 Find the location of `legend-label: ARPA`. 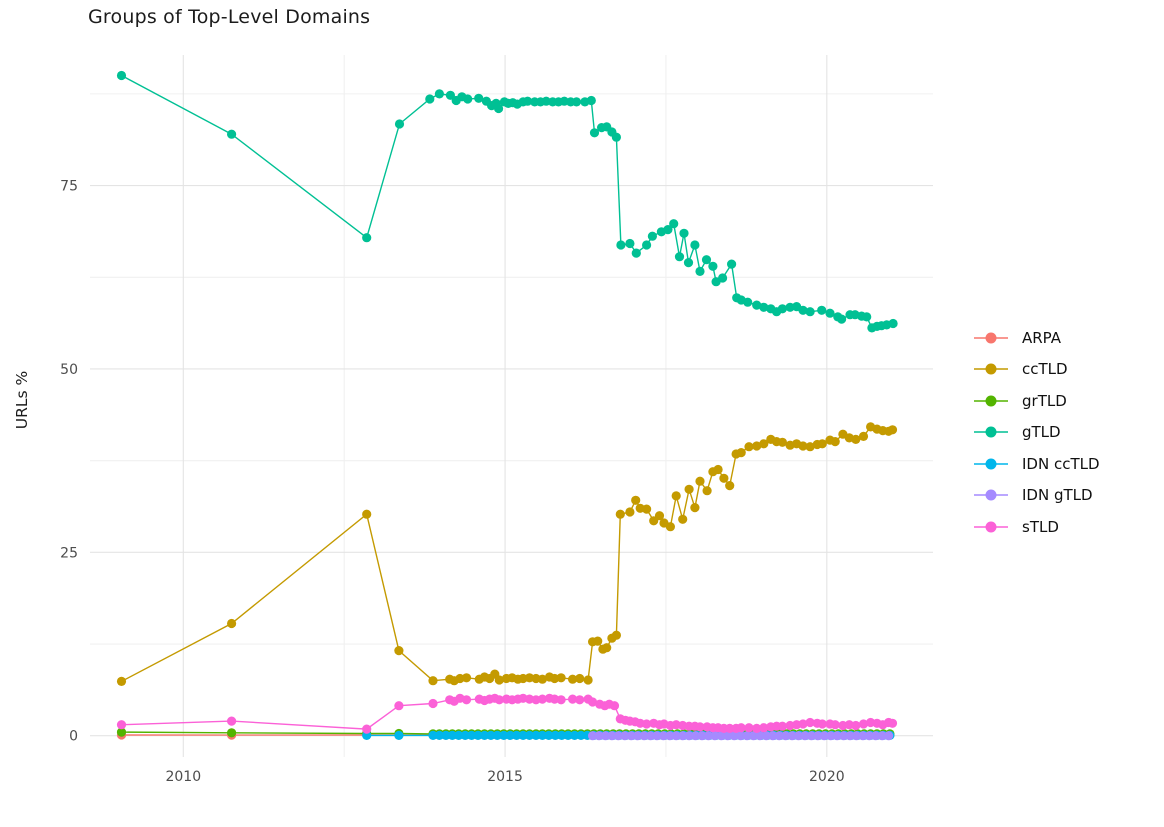

legend-label: ARPA is located at coordinates (1042, 337).